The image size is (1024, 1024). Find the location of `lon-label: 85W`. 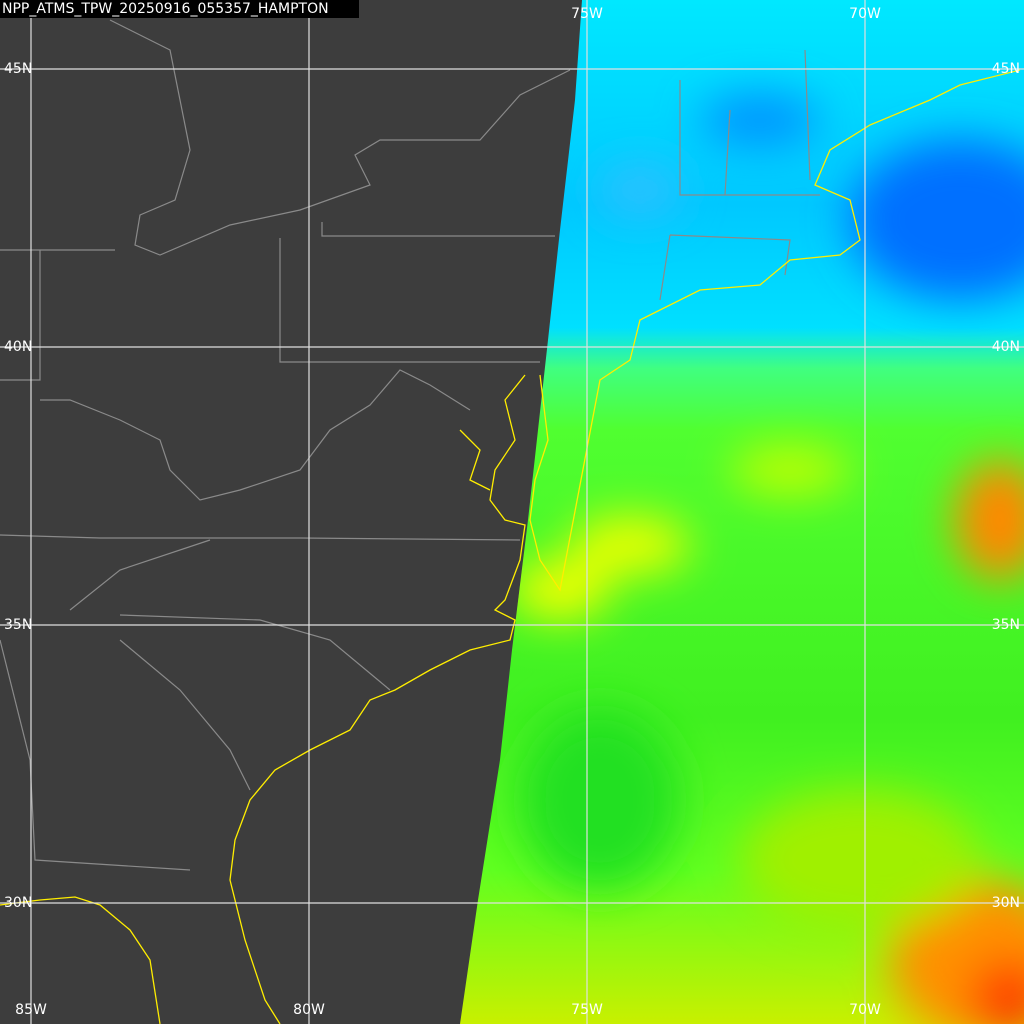

lon-label: 85W is located at coordinates (31, 1010).